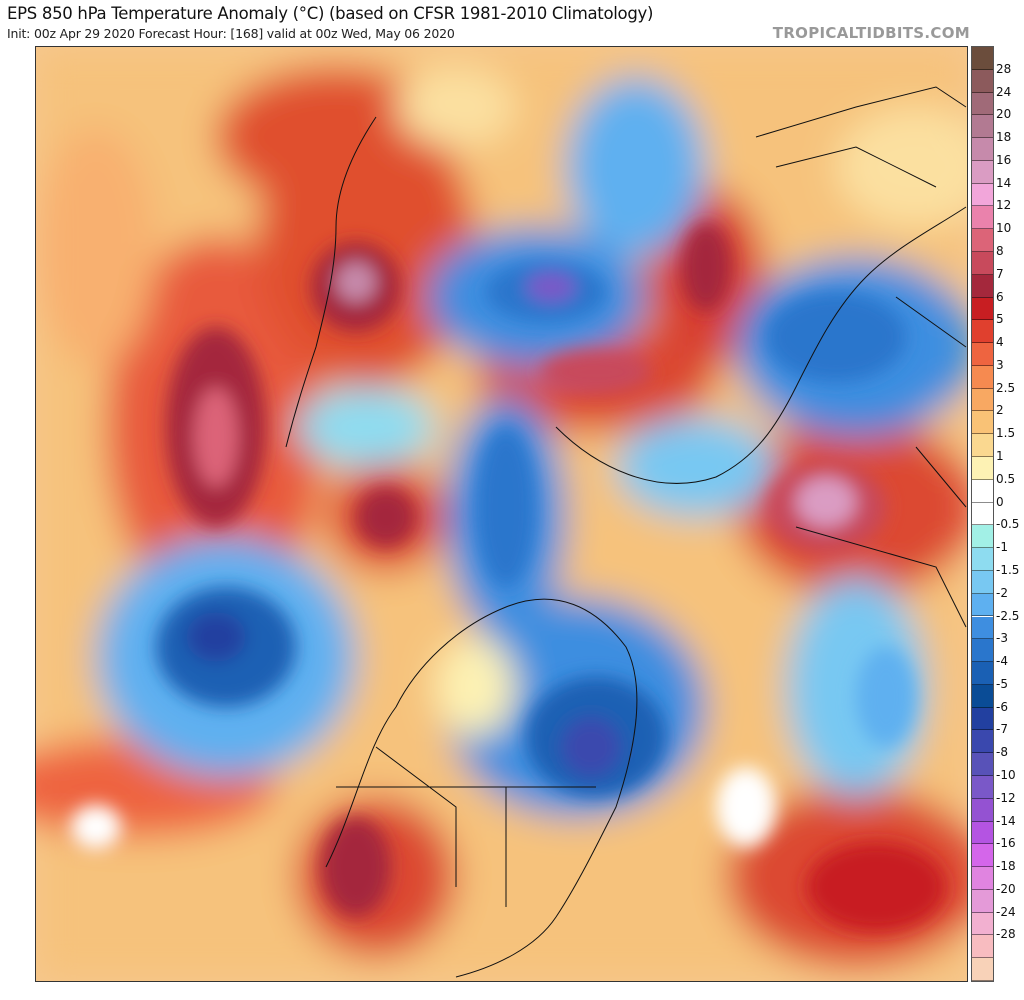 The width and height of the screenshot is (1024, 1000). I want to click on colorbar-tick-label: 18, so click(1004, 137).